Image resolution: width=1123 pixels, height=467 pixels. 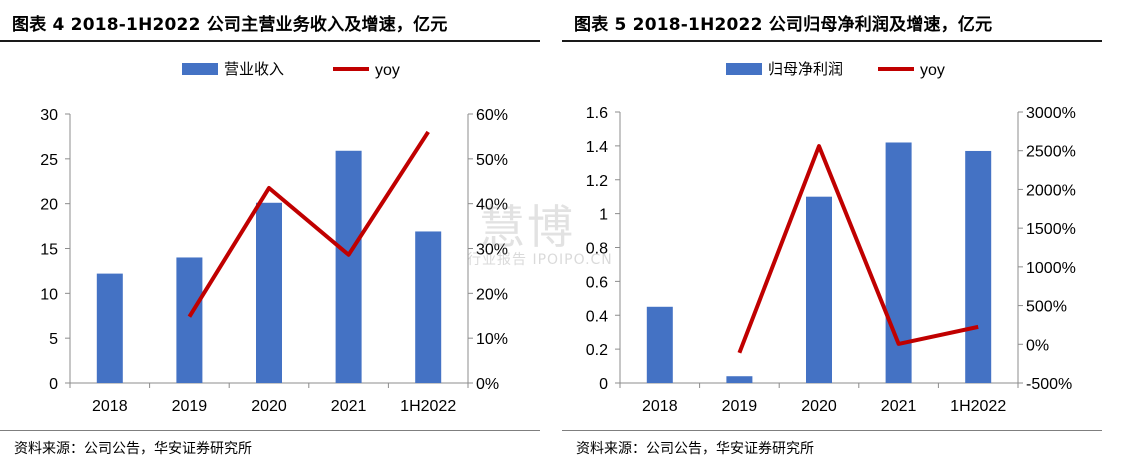 I want to click on y-left-tick-label: 0.2, so click(x=597, y=350).